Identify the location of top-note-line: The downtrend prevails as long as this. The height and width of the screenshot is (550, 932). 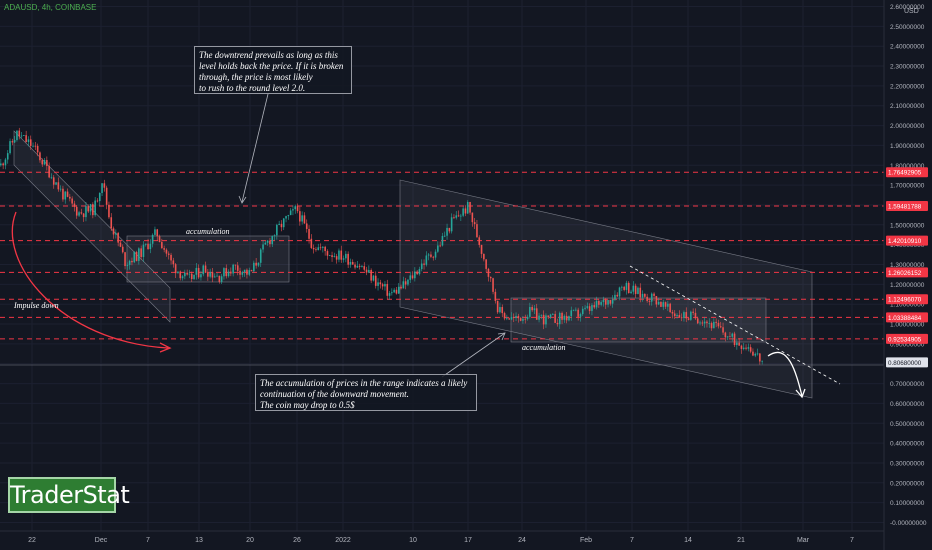
(268, 55).